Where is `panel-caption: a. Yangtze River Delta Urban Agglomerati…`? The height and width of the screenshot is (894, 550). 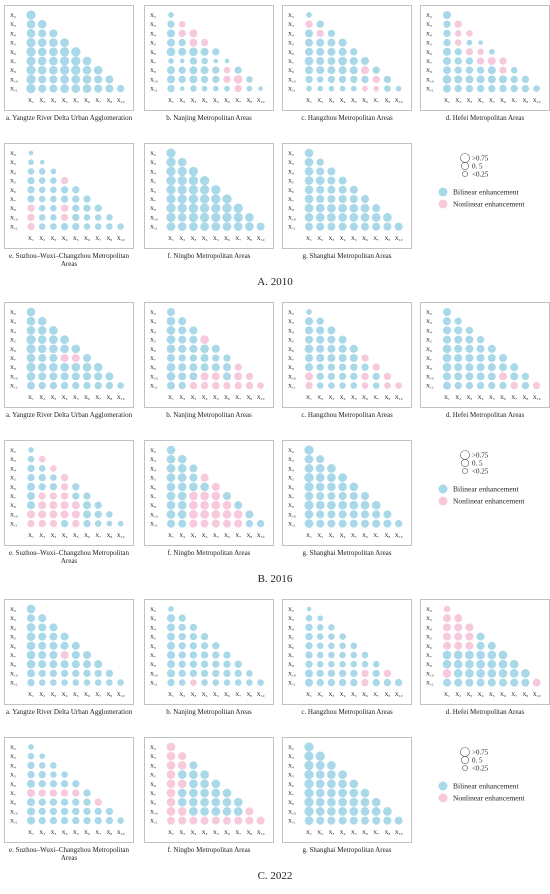
panel-caption: a. Yangtze River Delta Urban Agglomerati… is located at coordinates (69, 712).